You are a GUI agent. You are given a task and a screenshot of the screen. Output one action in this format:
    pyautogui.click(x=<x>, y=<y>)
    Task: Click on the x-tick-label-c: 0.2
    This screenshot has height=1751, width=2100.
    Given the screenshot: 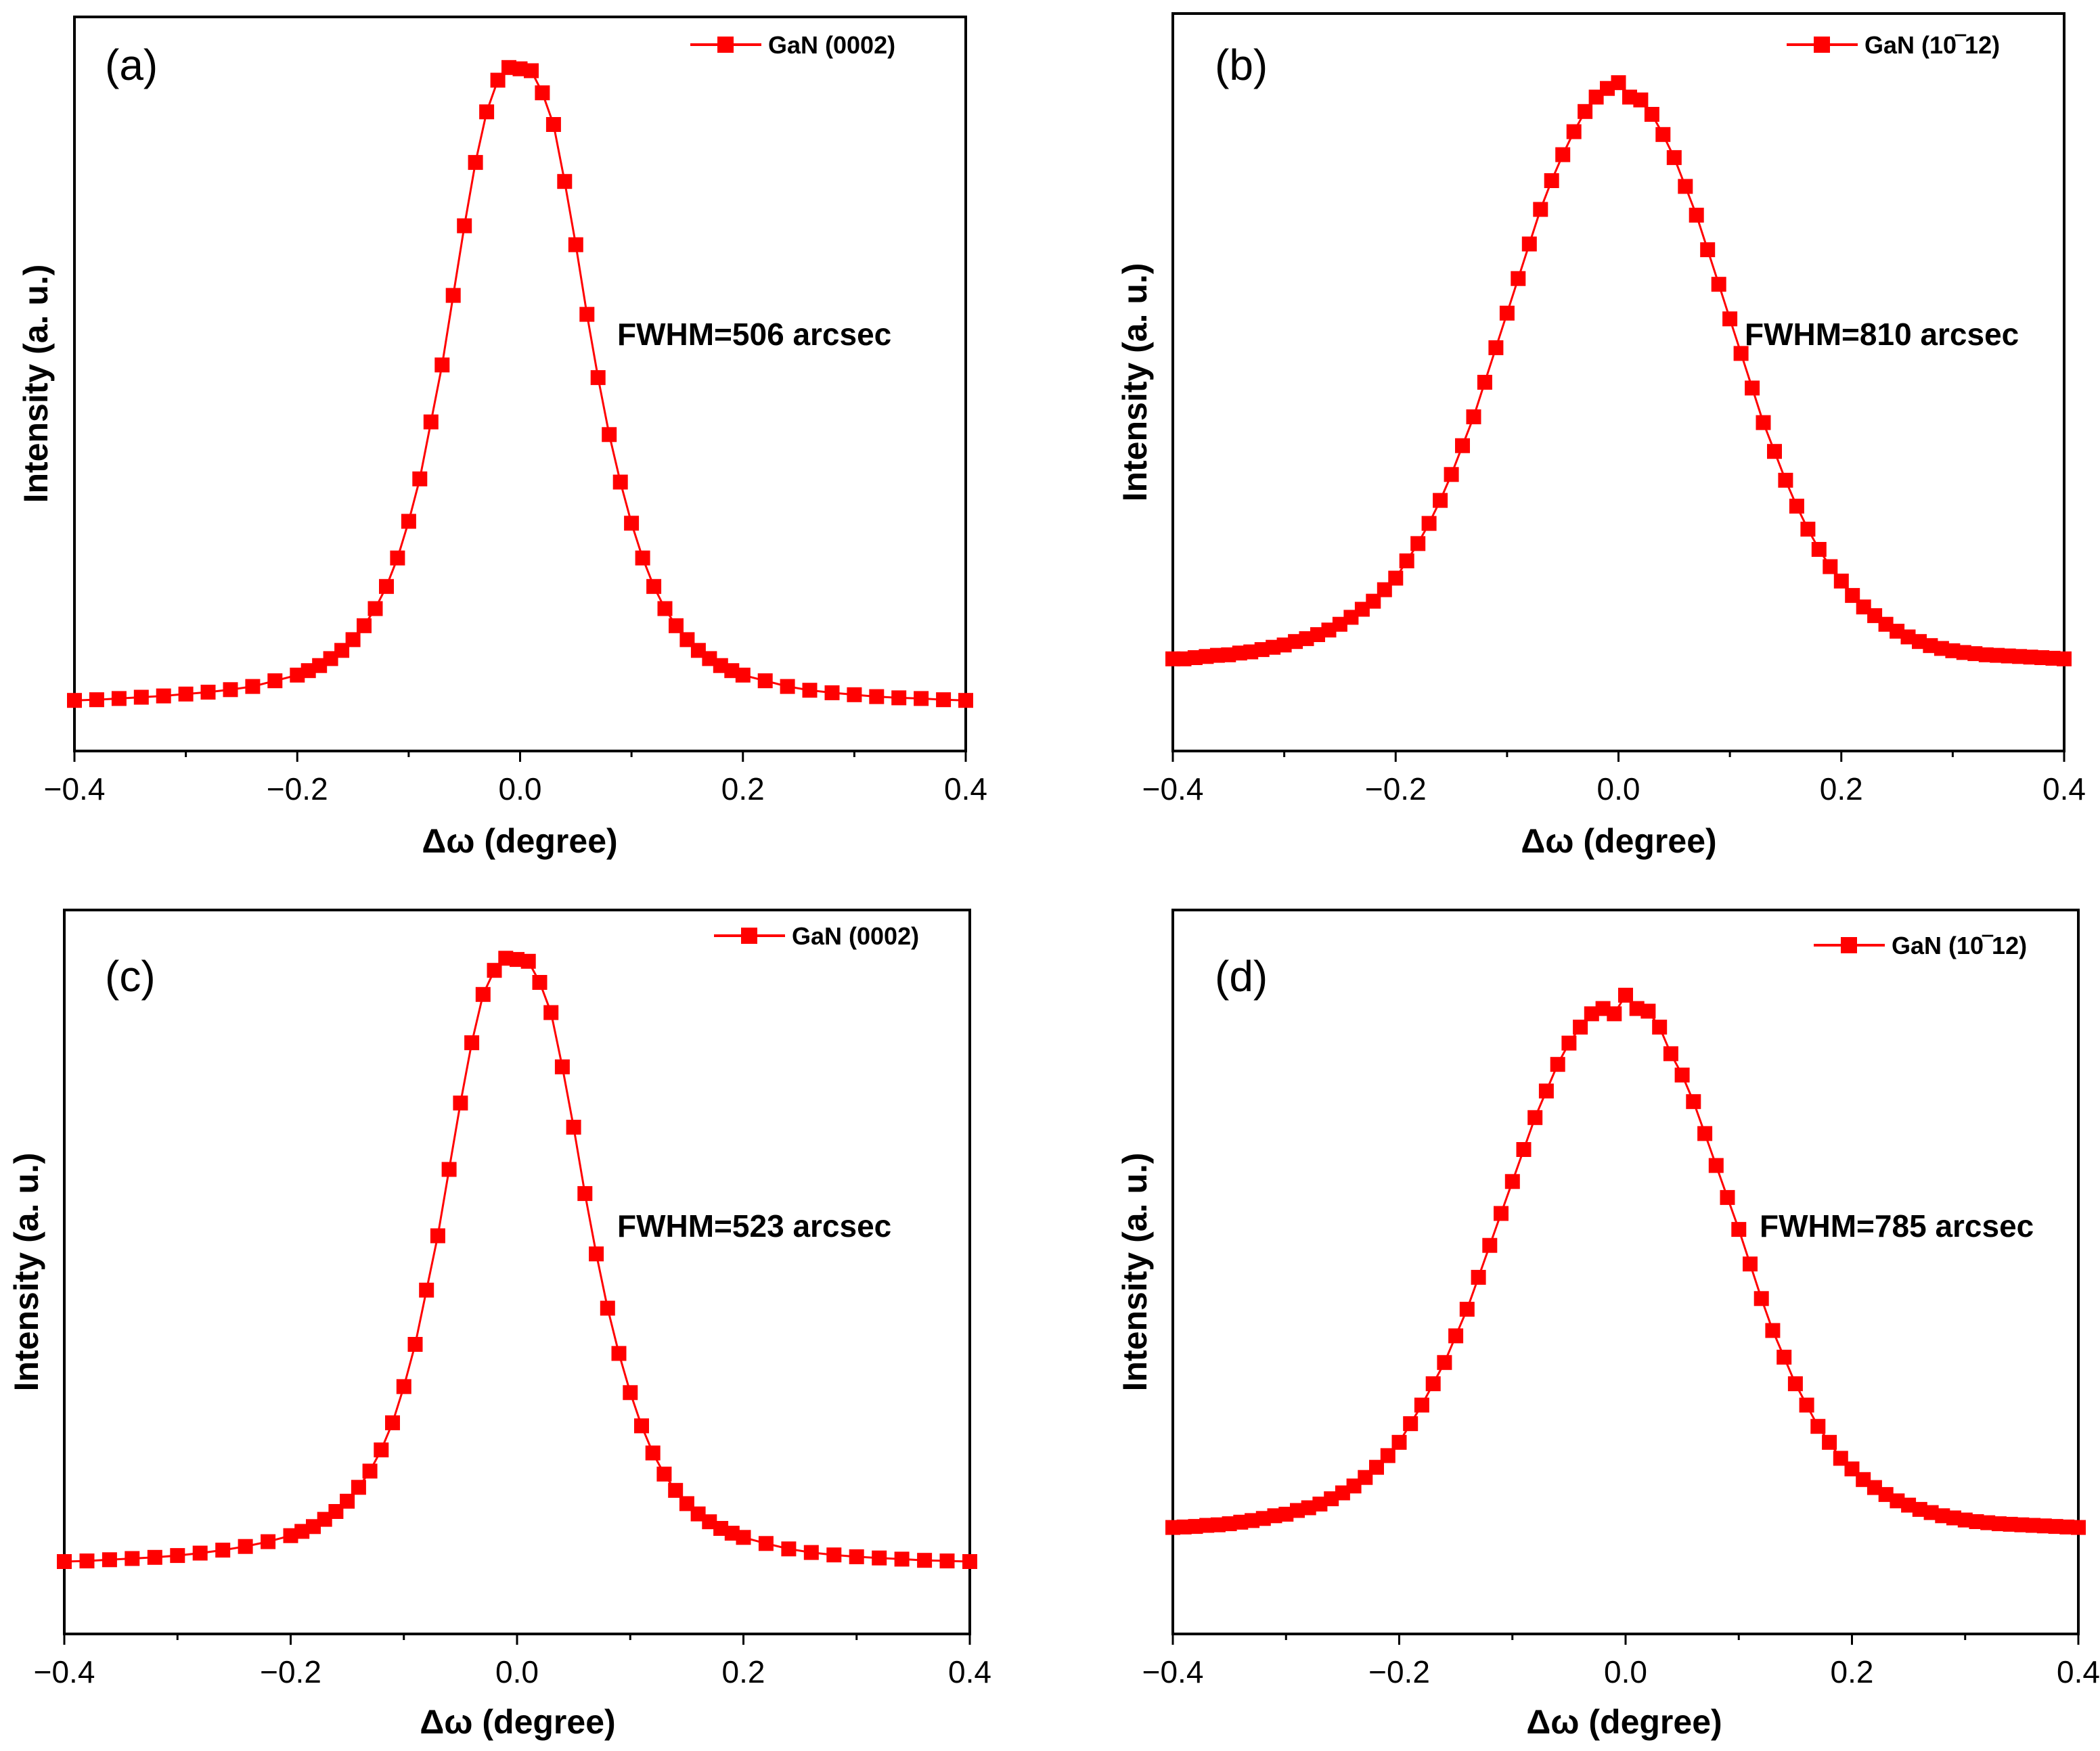 What is the action you would take?
    pyautogui.click(x=743, y=1671)
    